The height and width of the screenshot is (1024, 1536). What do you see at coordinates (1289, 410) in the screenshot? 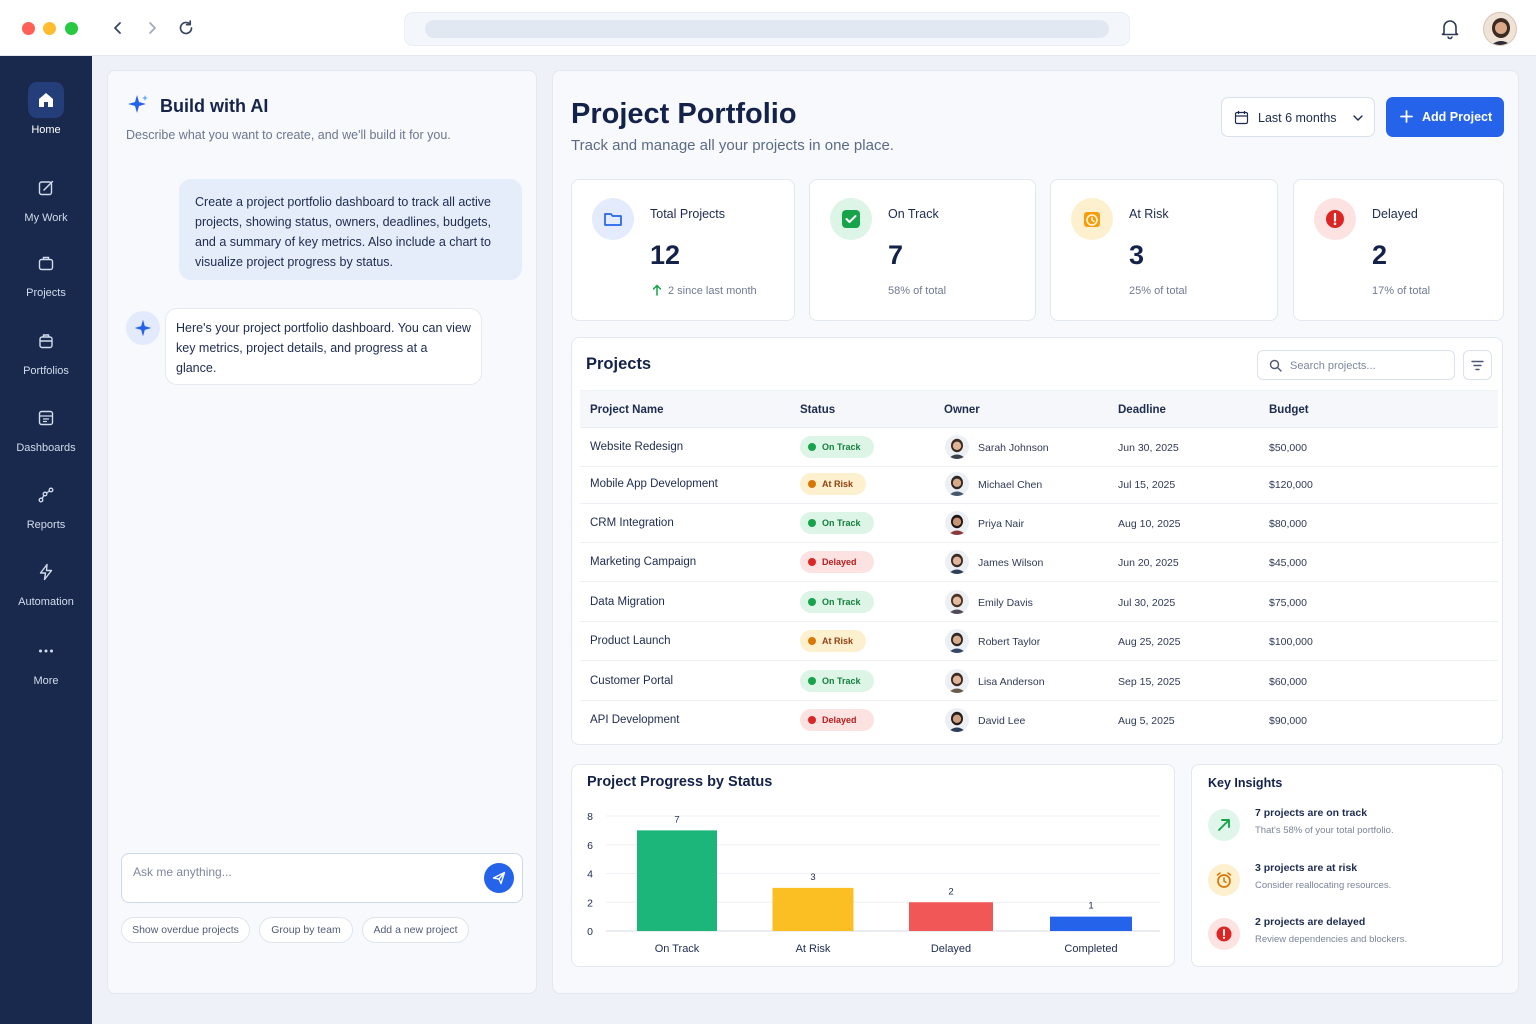
I see `column-header-budget: Budget` at bounding box center [1289, 410].